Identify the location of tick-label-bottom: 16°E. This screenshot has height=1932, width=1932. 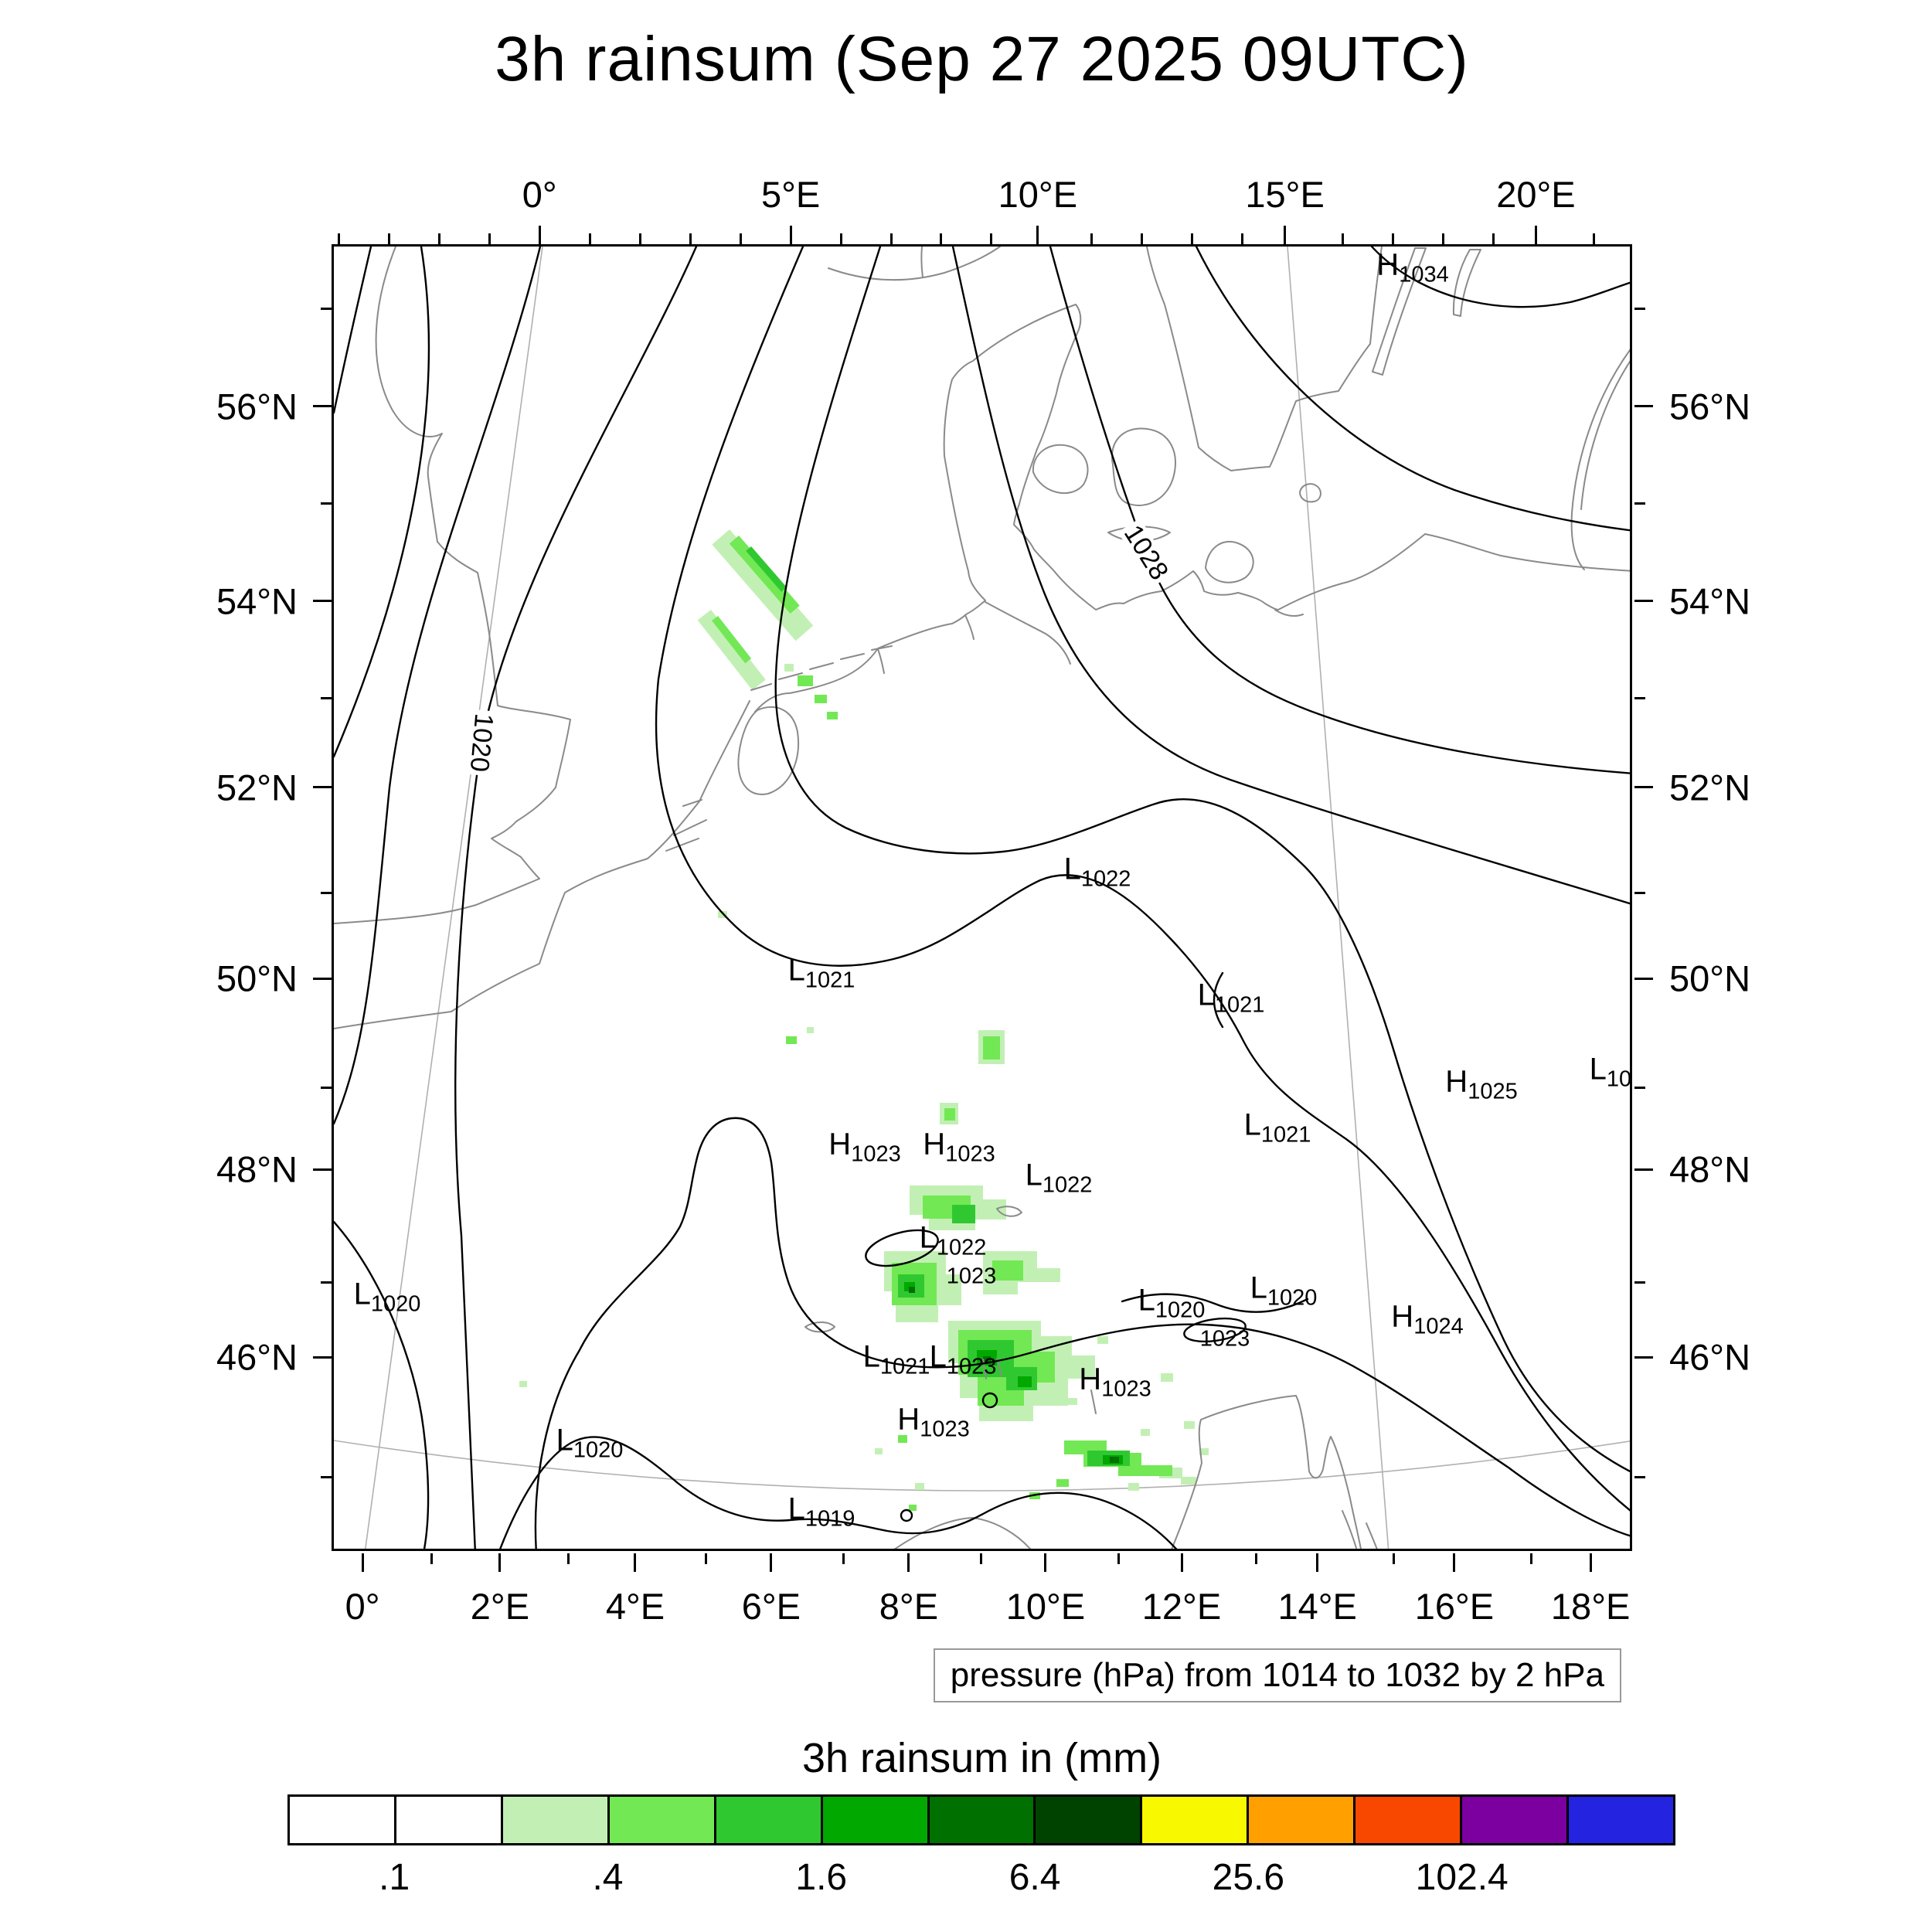
(1454, 1607).